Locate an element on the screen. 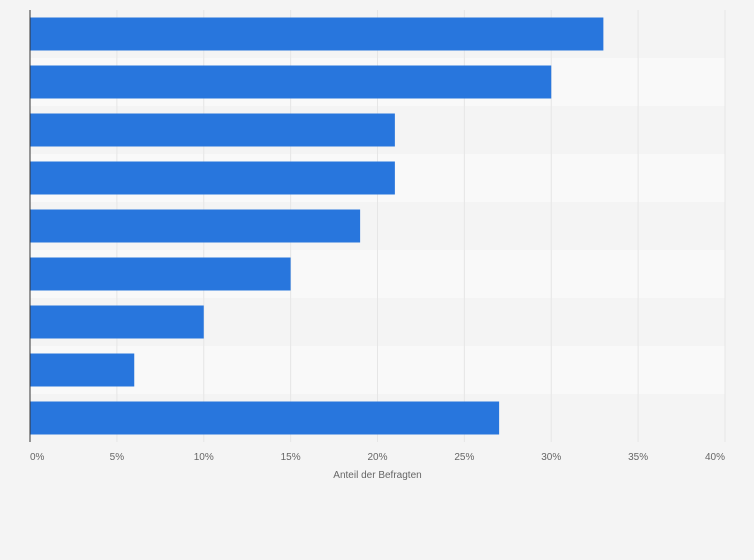  x-tick-label: 15% is located at coordinates (291, 457).